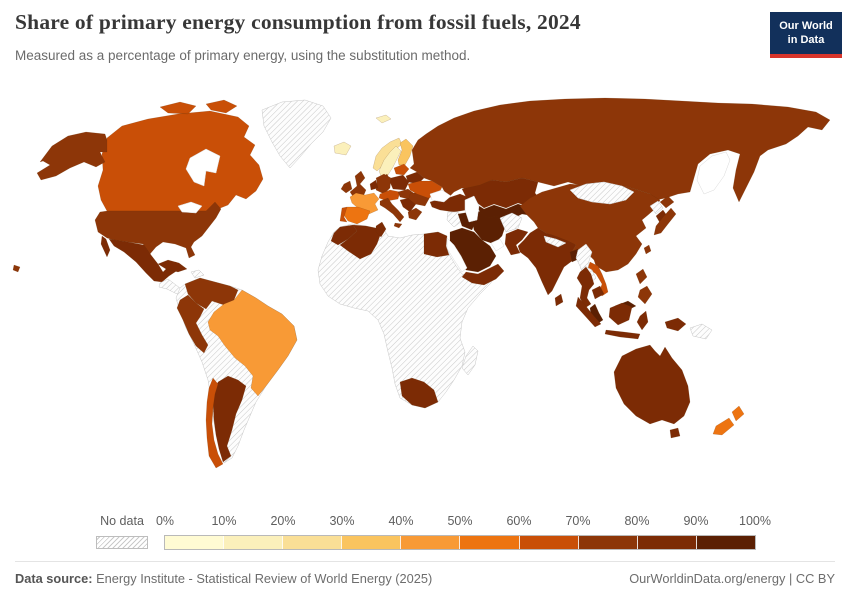  I want to click on region-morocco, so click(344, 235).